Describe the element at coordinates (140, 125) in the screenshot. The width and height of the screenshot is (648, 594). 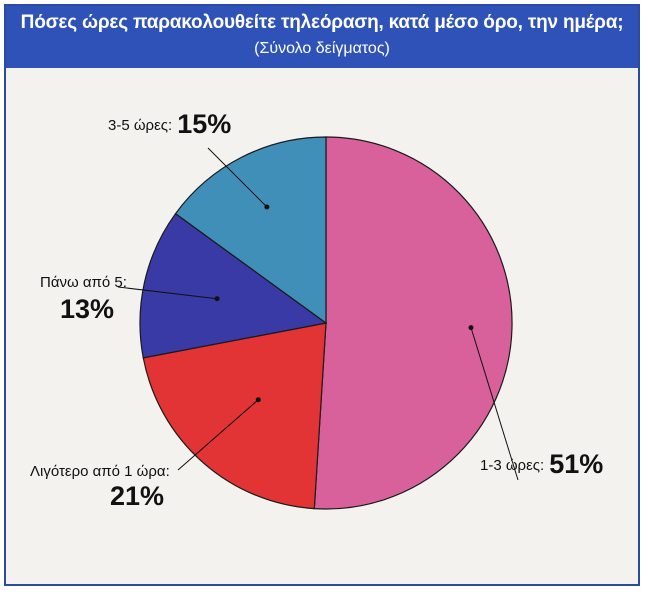
I see `slice-label: 3-5 ώρες:` at that location.